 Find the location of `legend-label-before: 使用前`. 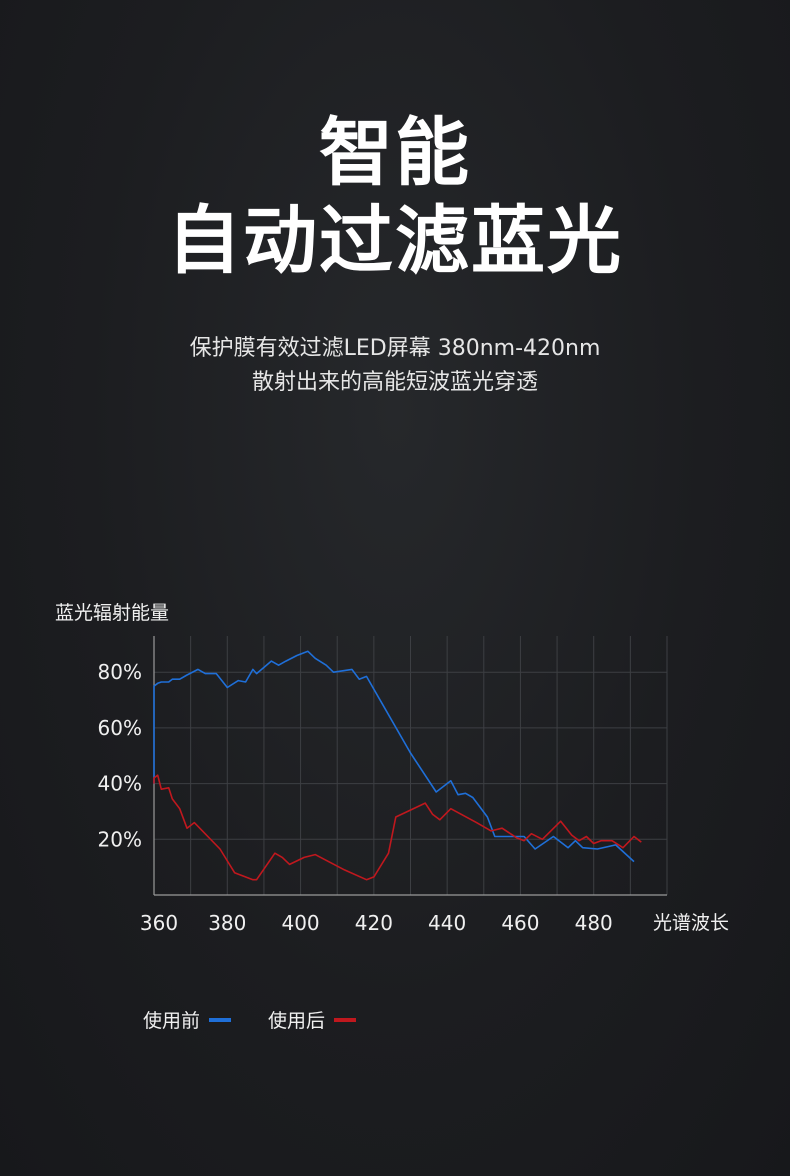

legend-label-before: 使用前 is located at coordinates (172, 1021).